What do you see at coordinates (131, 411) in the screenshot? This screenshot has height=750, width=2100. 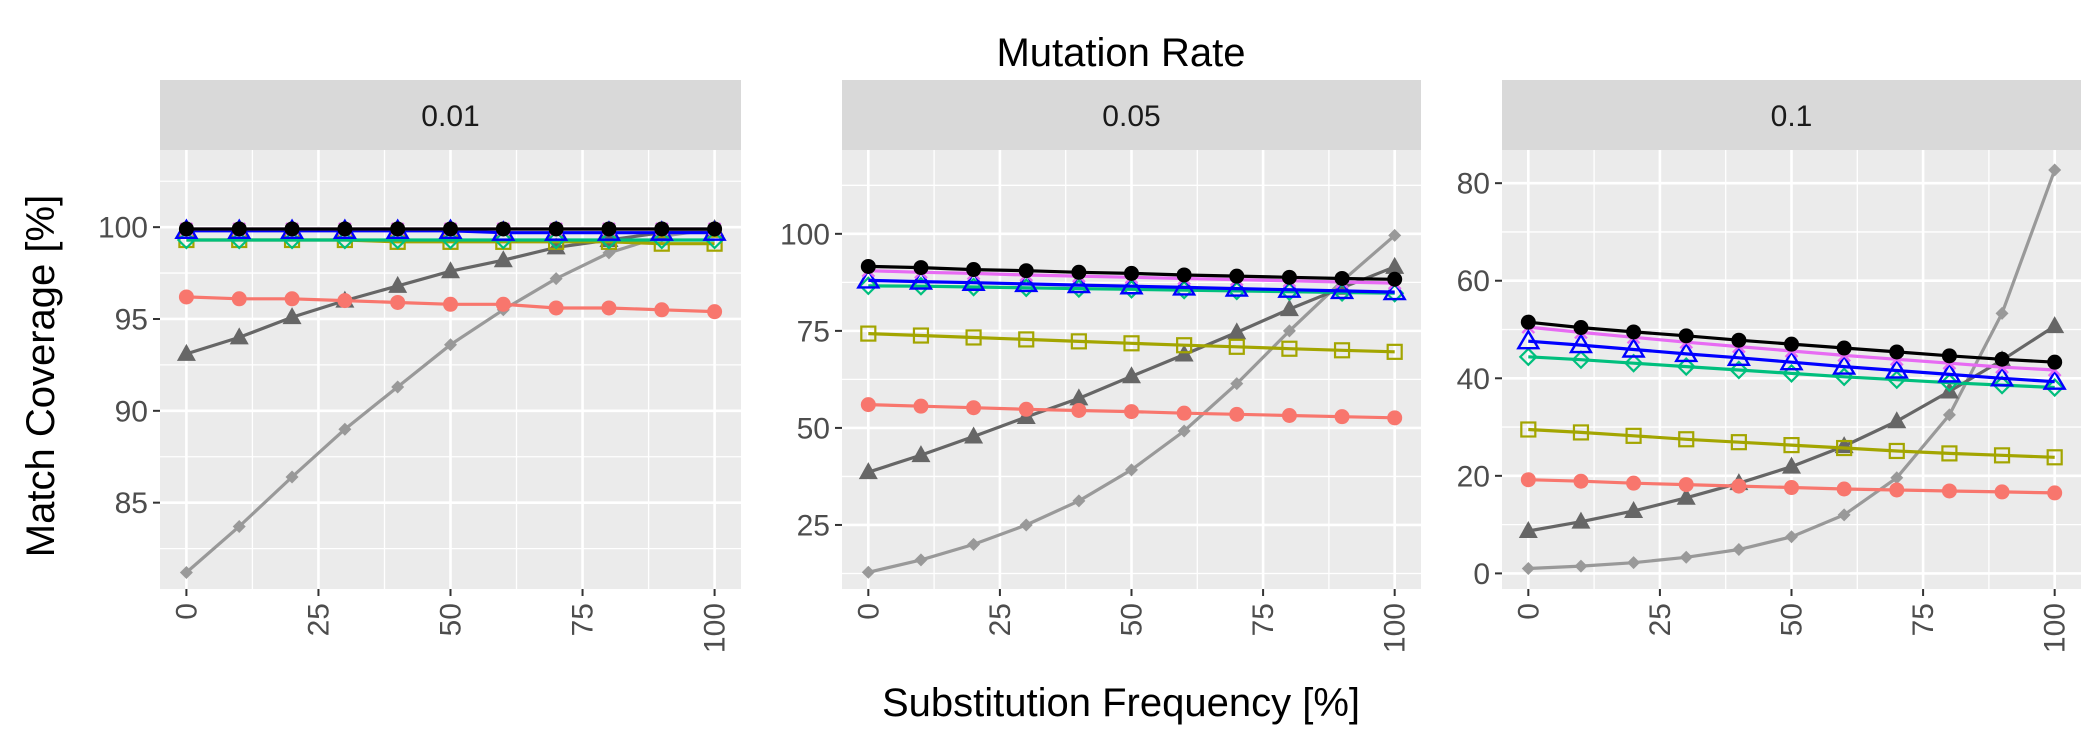 I see `y-tick-label: 90` at bounding box center [131, 411].